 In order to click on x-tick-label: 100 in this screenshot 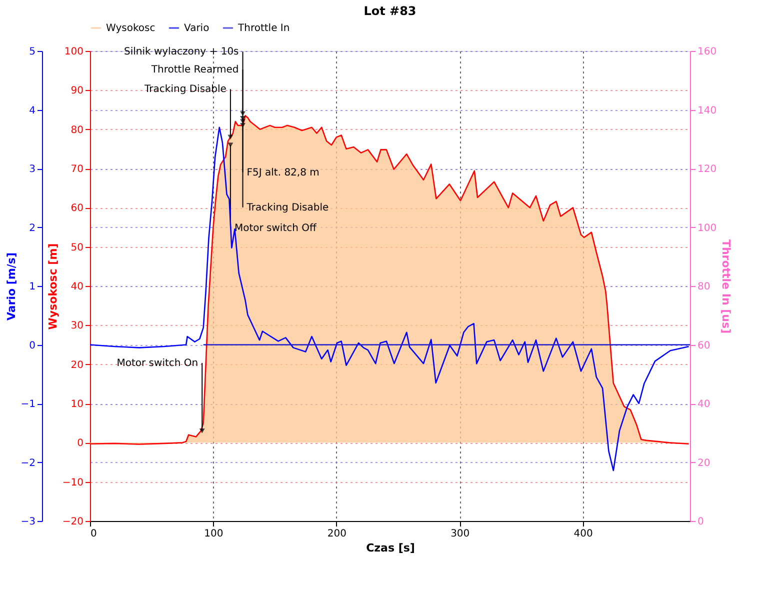, I will do `click(214, 534)`.